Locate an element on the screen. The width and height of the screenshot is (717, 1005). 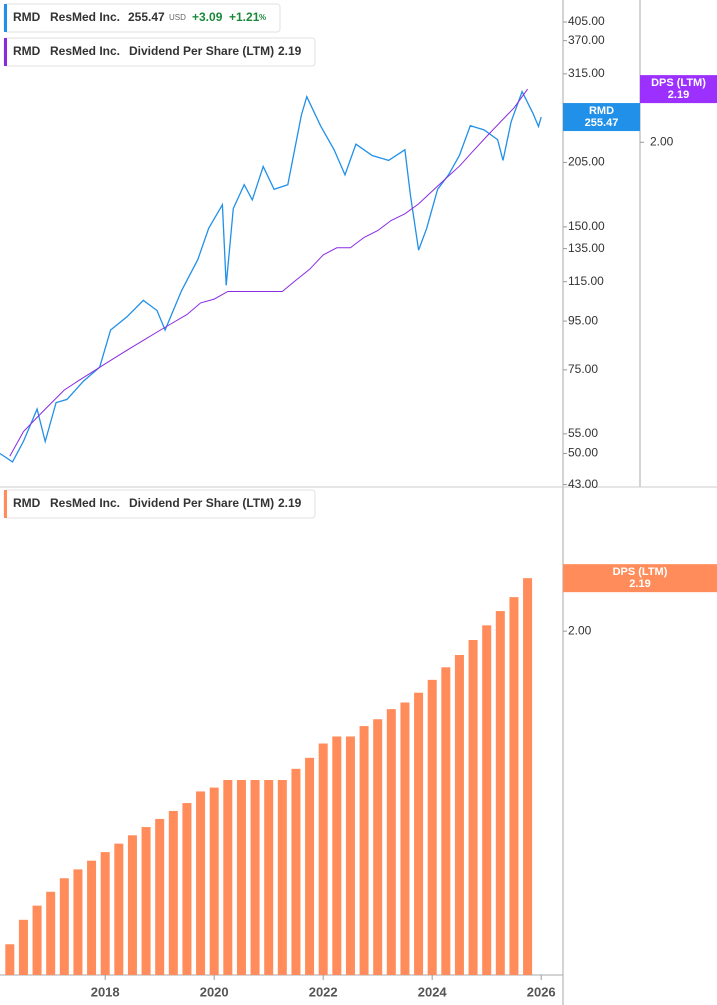
legend-text: 255.47 is located at coordinates (146, 17).